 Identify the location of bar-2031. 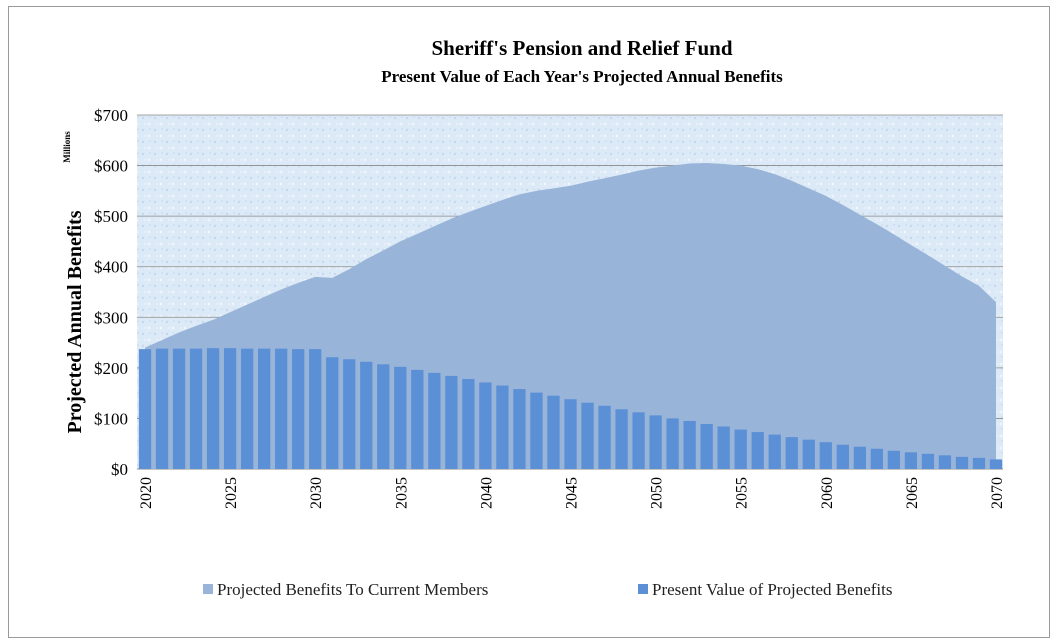
(332, 413).